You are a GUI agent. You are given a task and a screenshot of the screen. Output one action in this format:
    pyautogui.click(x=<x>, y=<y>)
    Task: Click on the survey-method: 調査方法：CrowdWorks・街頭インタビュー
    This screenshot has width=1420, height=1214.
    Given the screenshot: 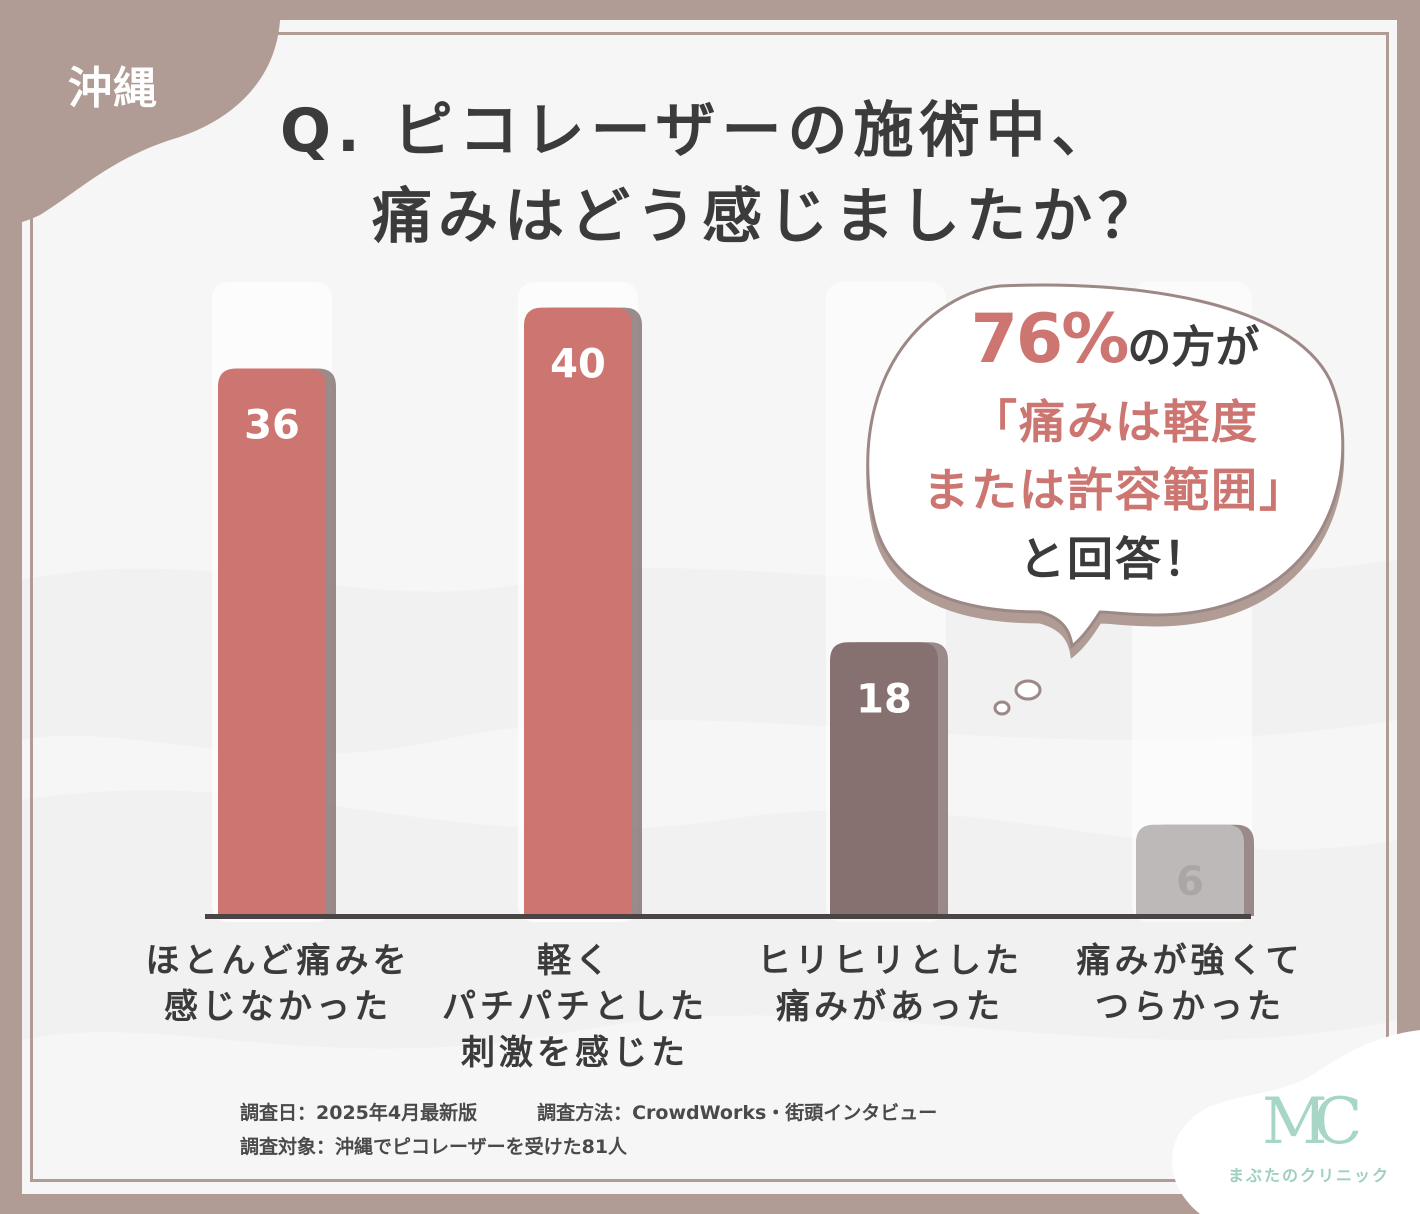 What is the action you would take?
    pyautogui.click(x=737, y=1113)
    